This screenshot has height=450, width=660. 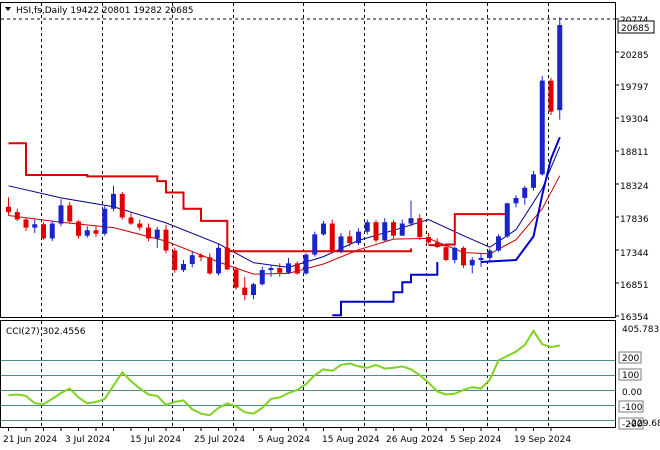 I want to click on date-axis-label: 3 Jul 2024, so click(x=87, y=440).